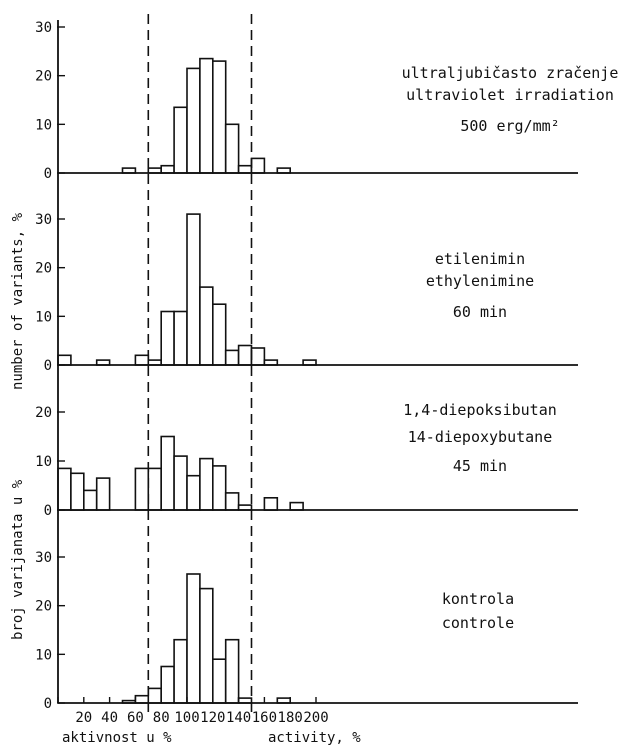  I want to click on panel-label-line: 45 min, so click(480, 466).